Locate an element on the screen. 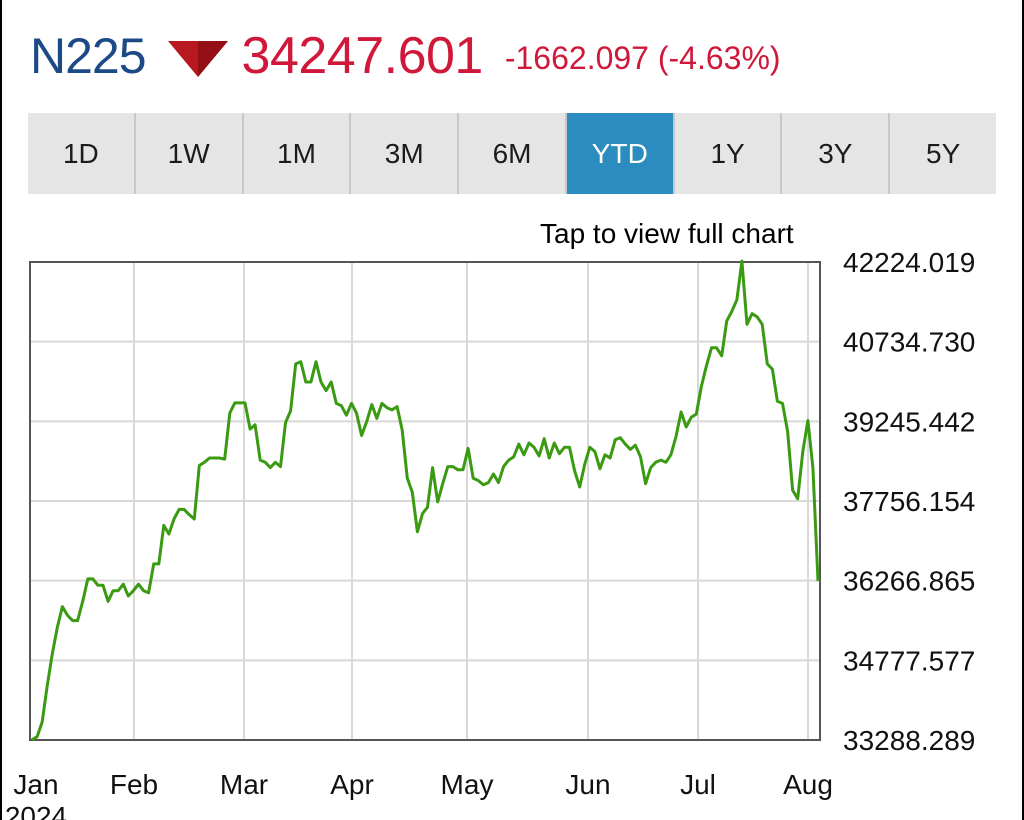 The height and width of the screenshot is (820, 1024). y-tick-label: 42224.019 is located at coordinates (909, 262).